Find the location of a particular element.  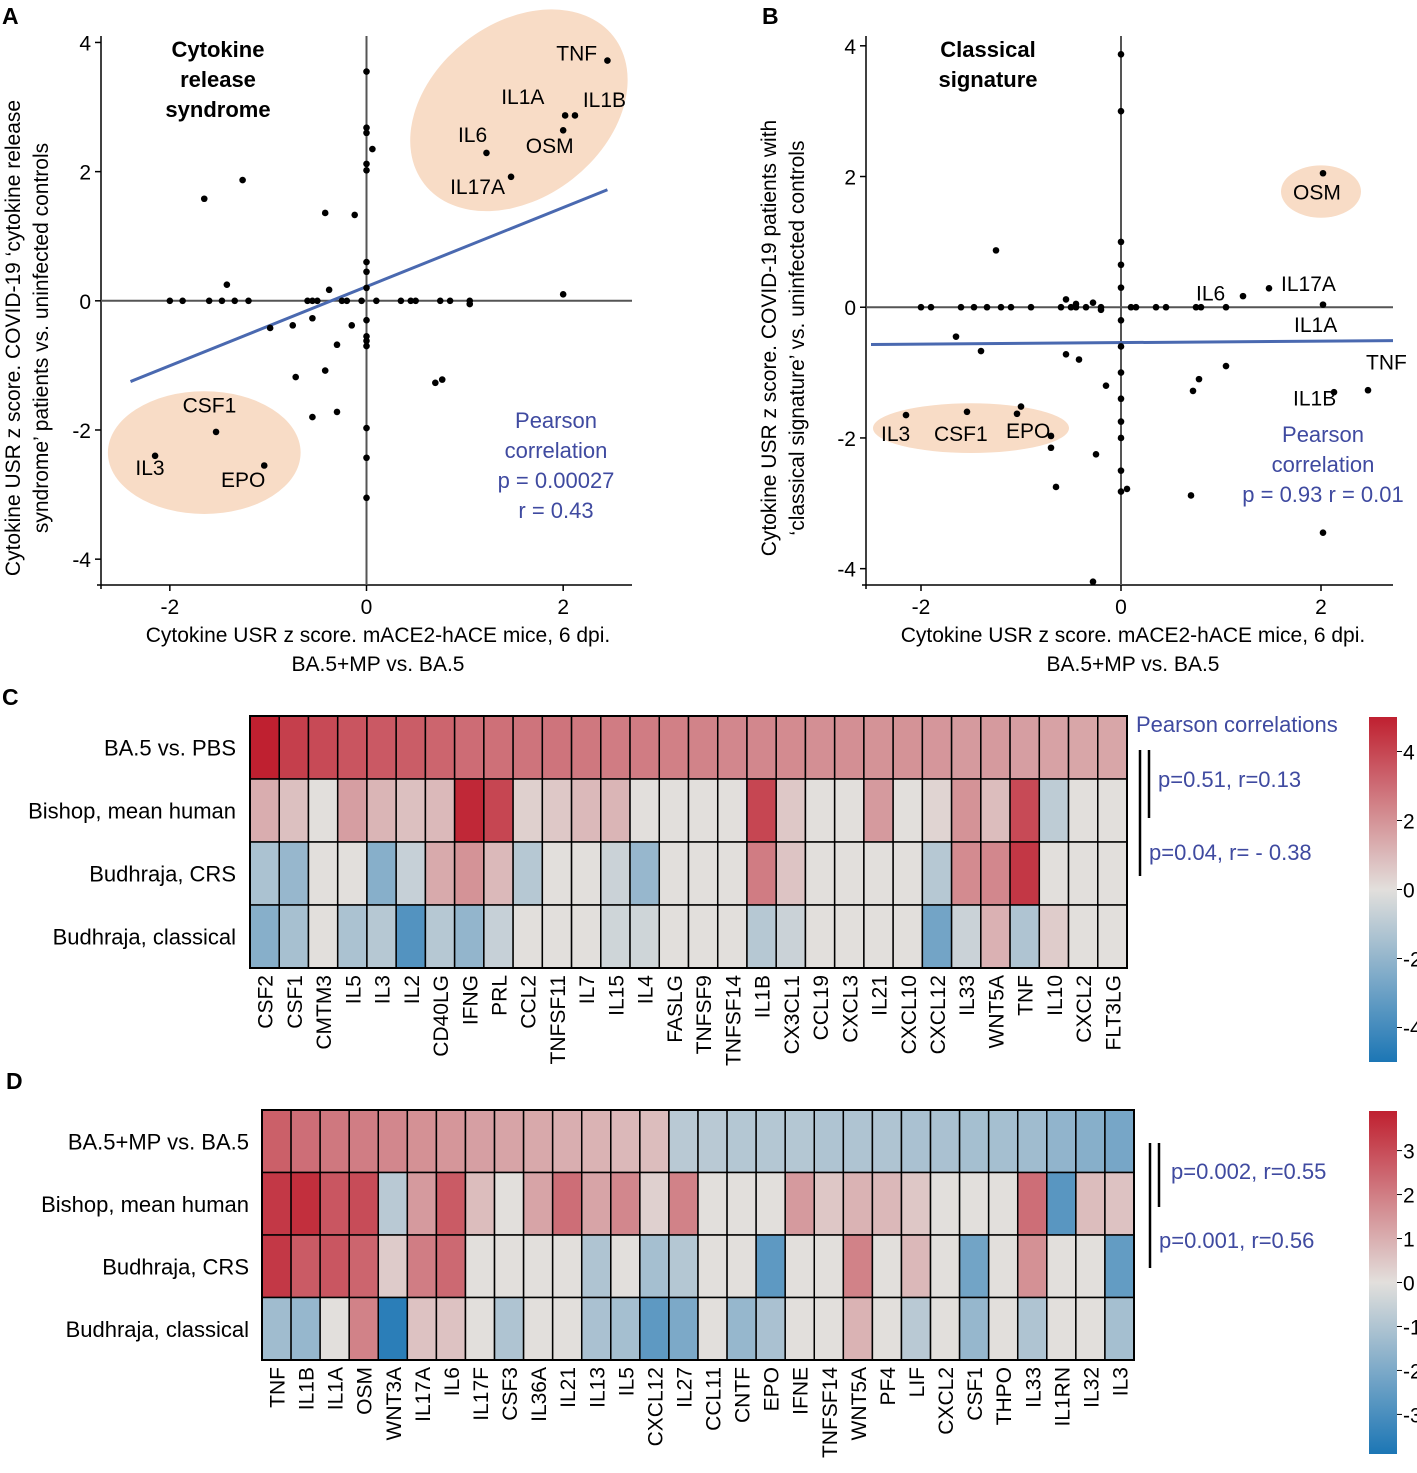

point-label-il1a: IL1A is located at coordinates (1315, 325).